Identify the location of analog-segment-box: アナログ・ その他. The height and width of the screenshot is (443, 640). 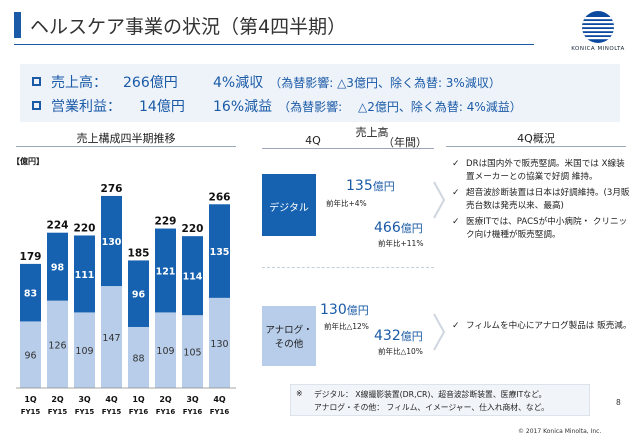
(289, 336).